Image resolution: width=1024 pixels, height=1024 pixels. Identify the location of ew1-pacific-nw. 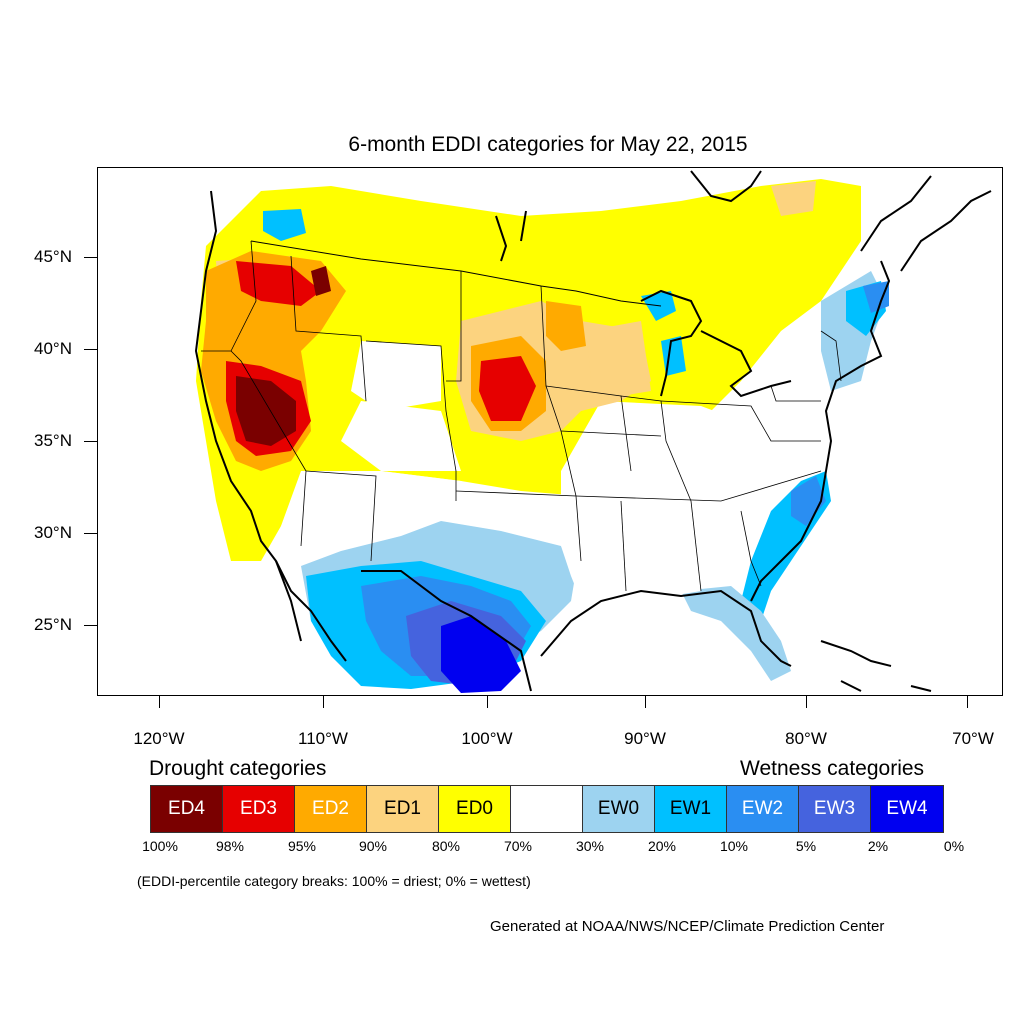
(284, 225).